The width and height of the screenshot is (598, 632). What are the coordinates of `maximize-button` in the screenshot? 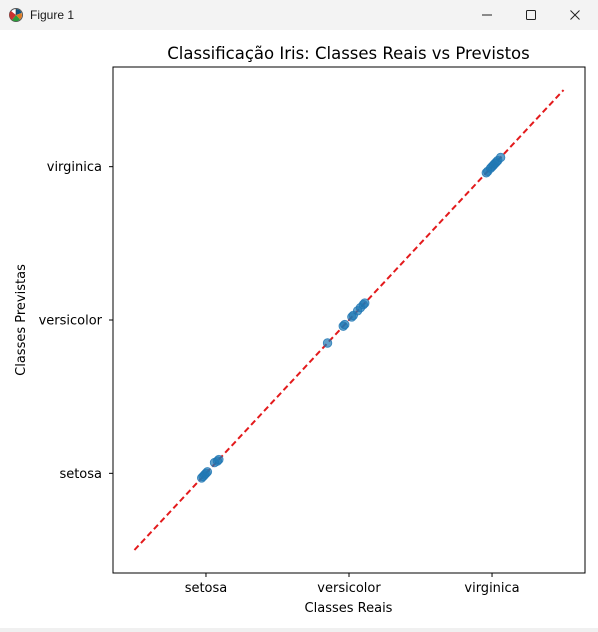 It's located at (531, 15).